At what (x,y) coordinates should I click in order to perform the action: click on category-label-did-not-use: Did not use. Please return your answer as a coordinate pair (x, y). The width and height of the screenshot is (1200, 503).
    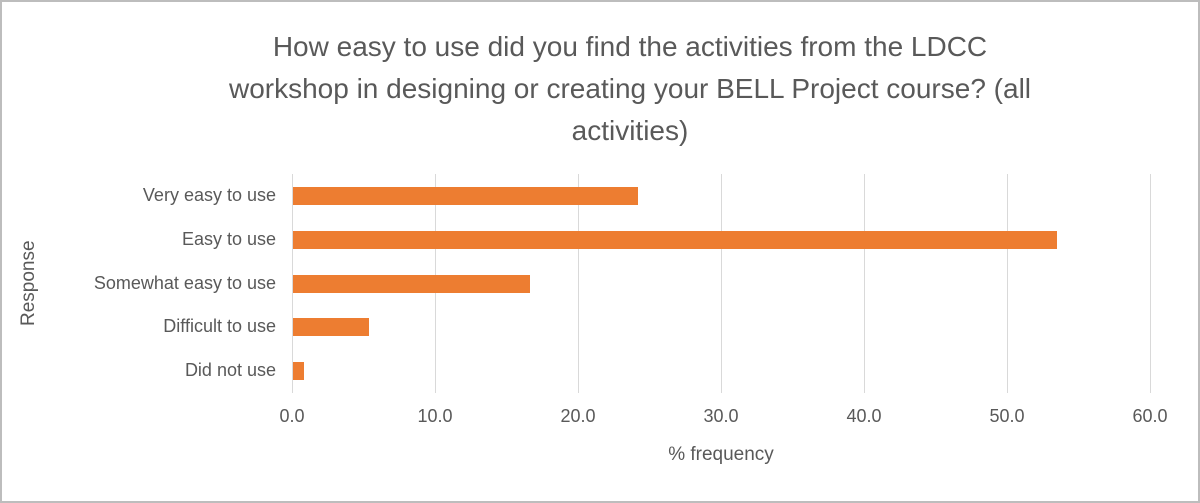
    Looking at the image, I should click on (230, 370).